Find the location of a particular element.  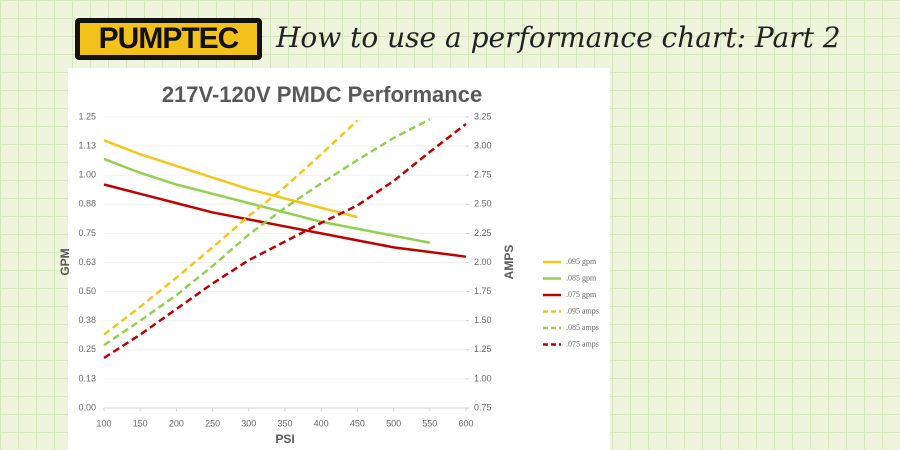

y-tick-label: 1.00 is located at coordinates (87, 175).